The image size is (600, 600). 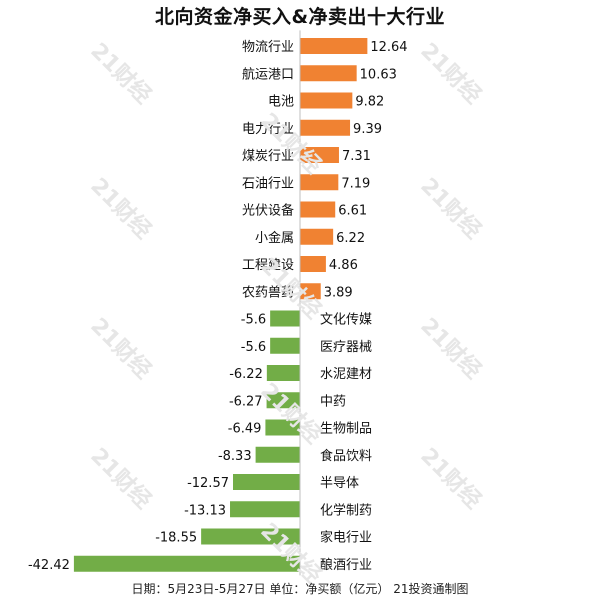 What do you see at coordinates (246, 374) in the screenshot?
I see `data-label: -6.22` at bounding box center [246, 374].